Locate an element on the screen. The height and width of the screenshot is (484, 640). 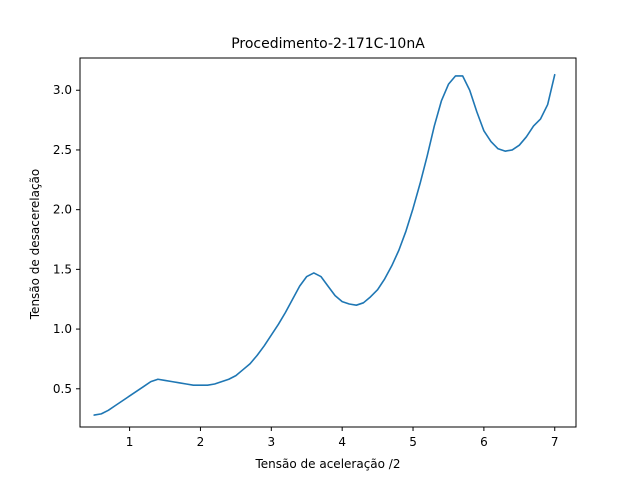
x-tick-label: 3 is located at coordinates (271, 442).